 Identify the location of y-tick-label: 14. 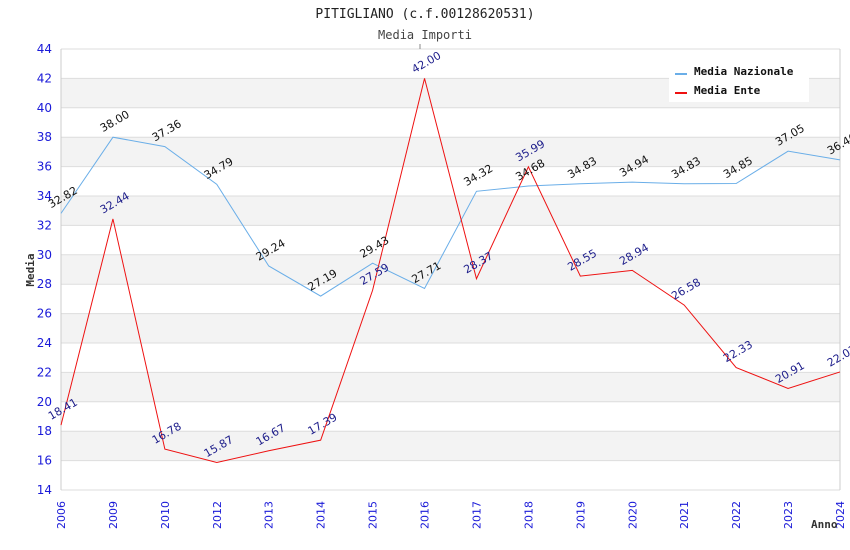
(44, 490).